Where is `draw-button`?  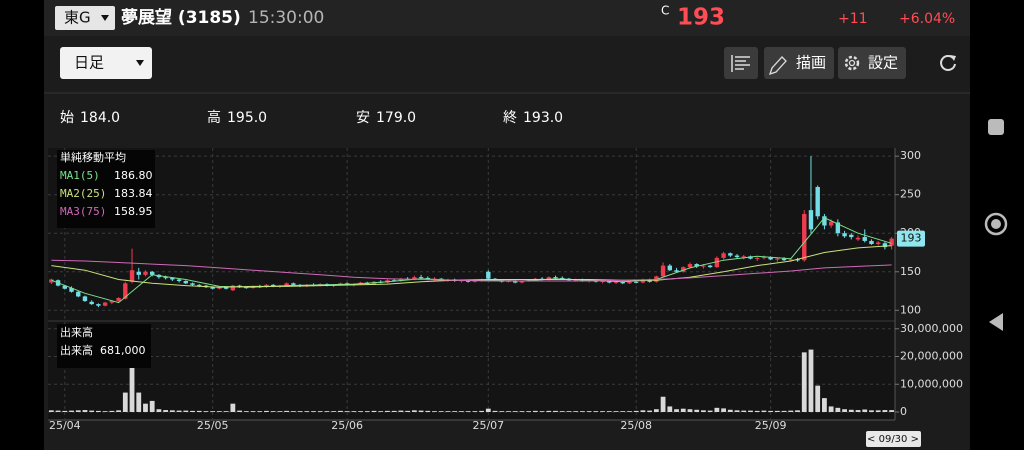
draw-button is located at coordinates (799, 63).